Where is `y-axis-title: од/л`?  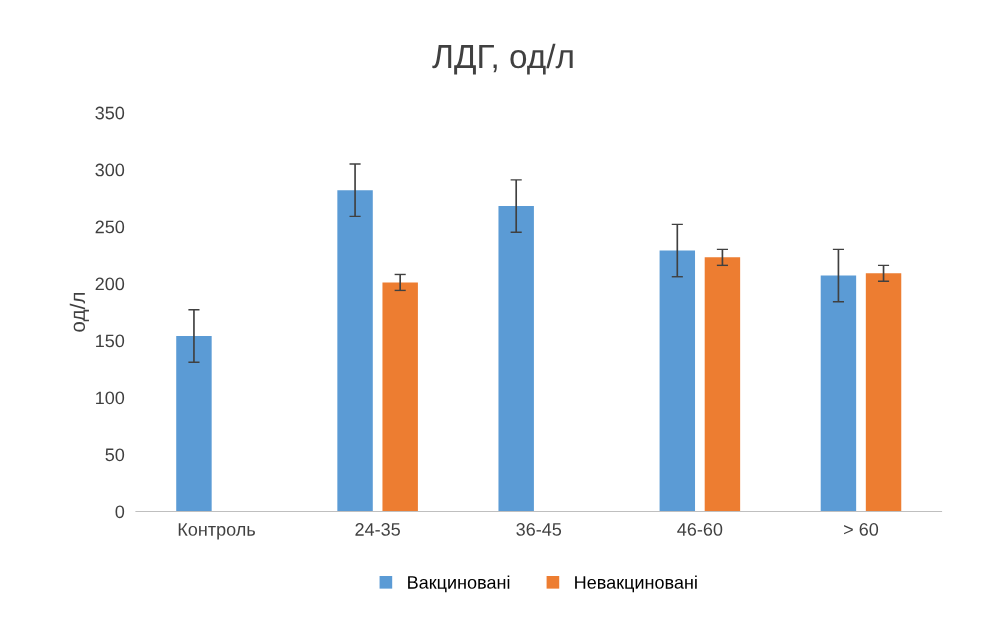
y-axis-title: од/л is located at coordinates (79, 312).